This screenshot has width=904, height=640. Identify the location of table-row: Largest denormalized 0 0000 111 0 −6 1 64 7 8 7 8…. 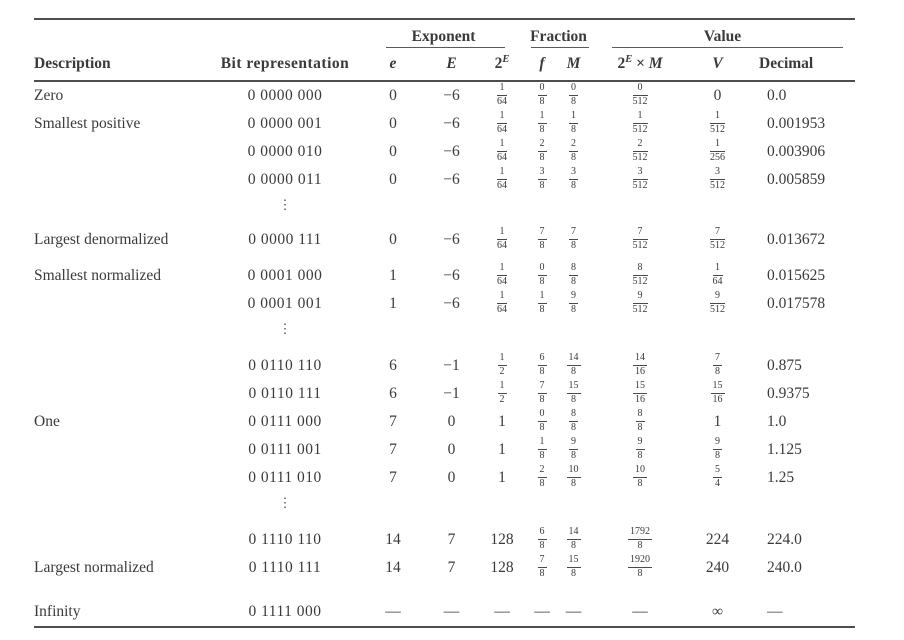
(444, 235).